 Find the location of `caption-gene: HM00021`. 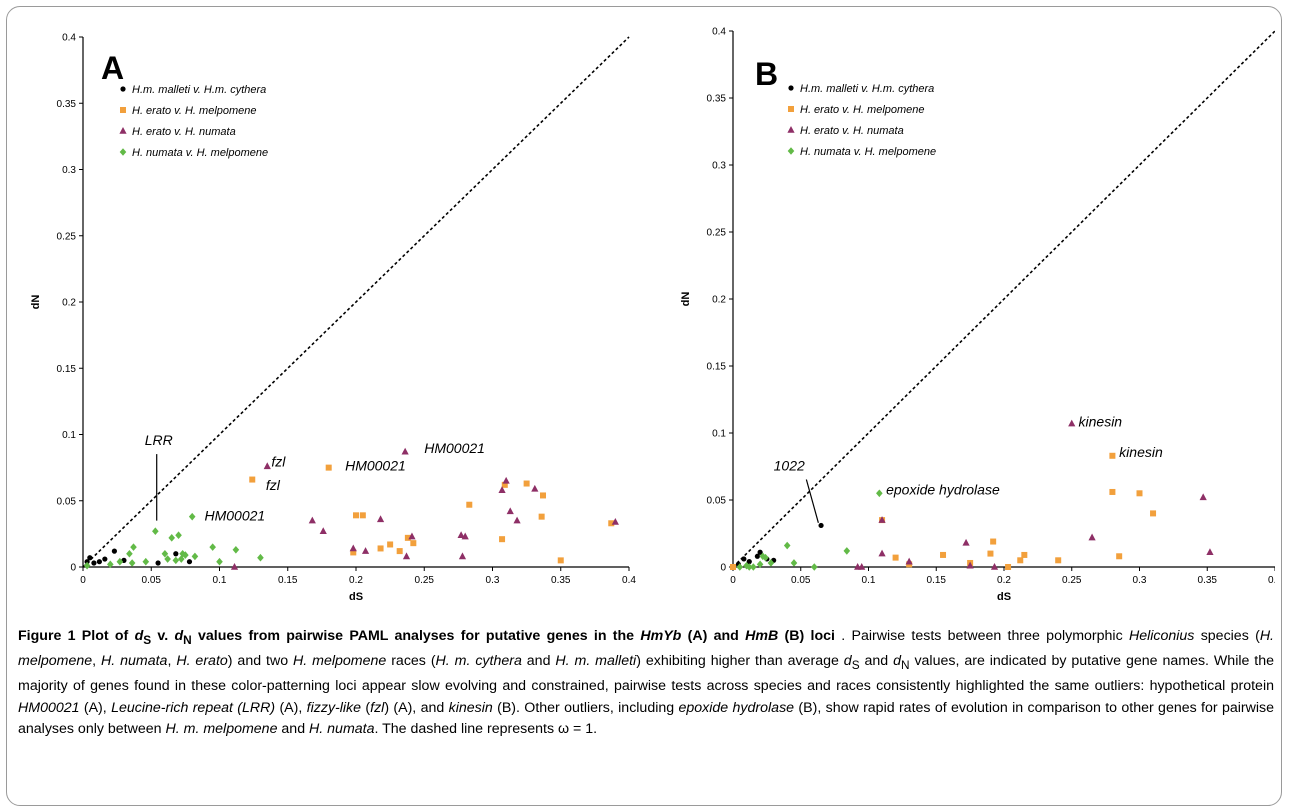

caption-gene: HM00021 is located at coordinates (49, 707).